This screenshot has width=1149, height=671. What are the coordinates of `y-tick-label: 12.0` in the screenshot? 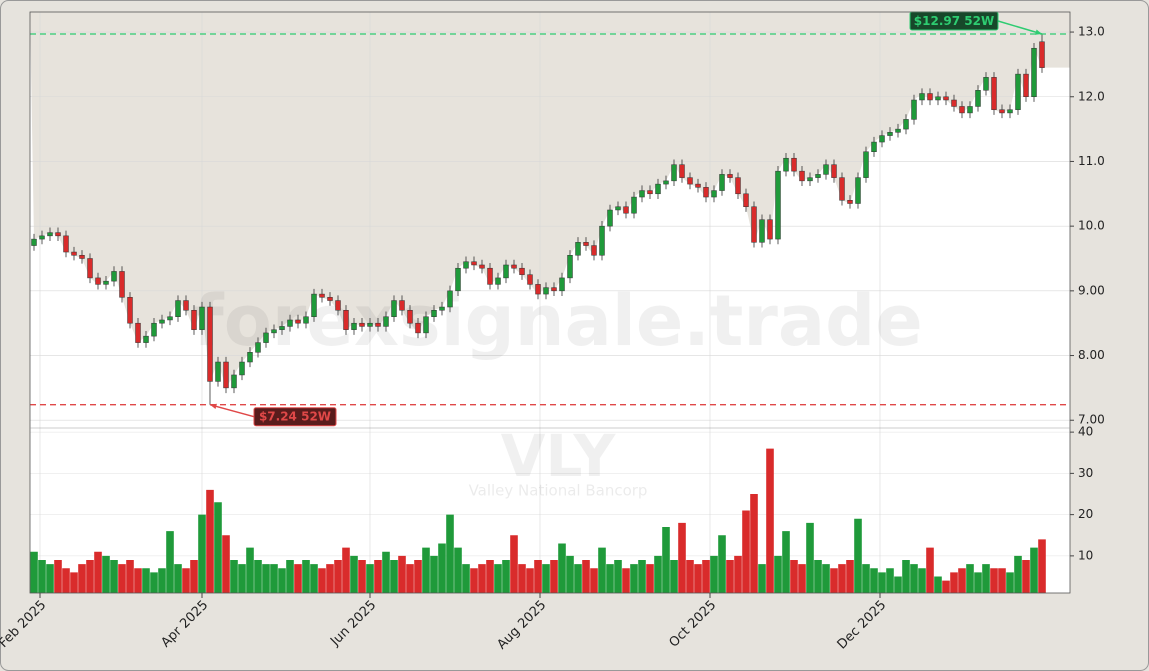 It's located at (1091, 96).